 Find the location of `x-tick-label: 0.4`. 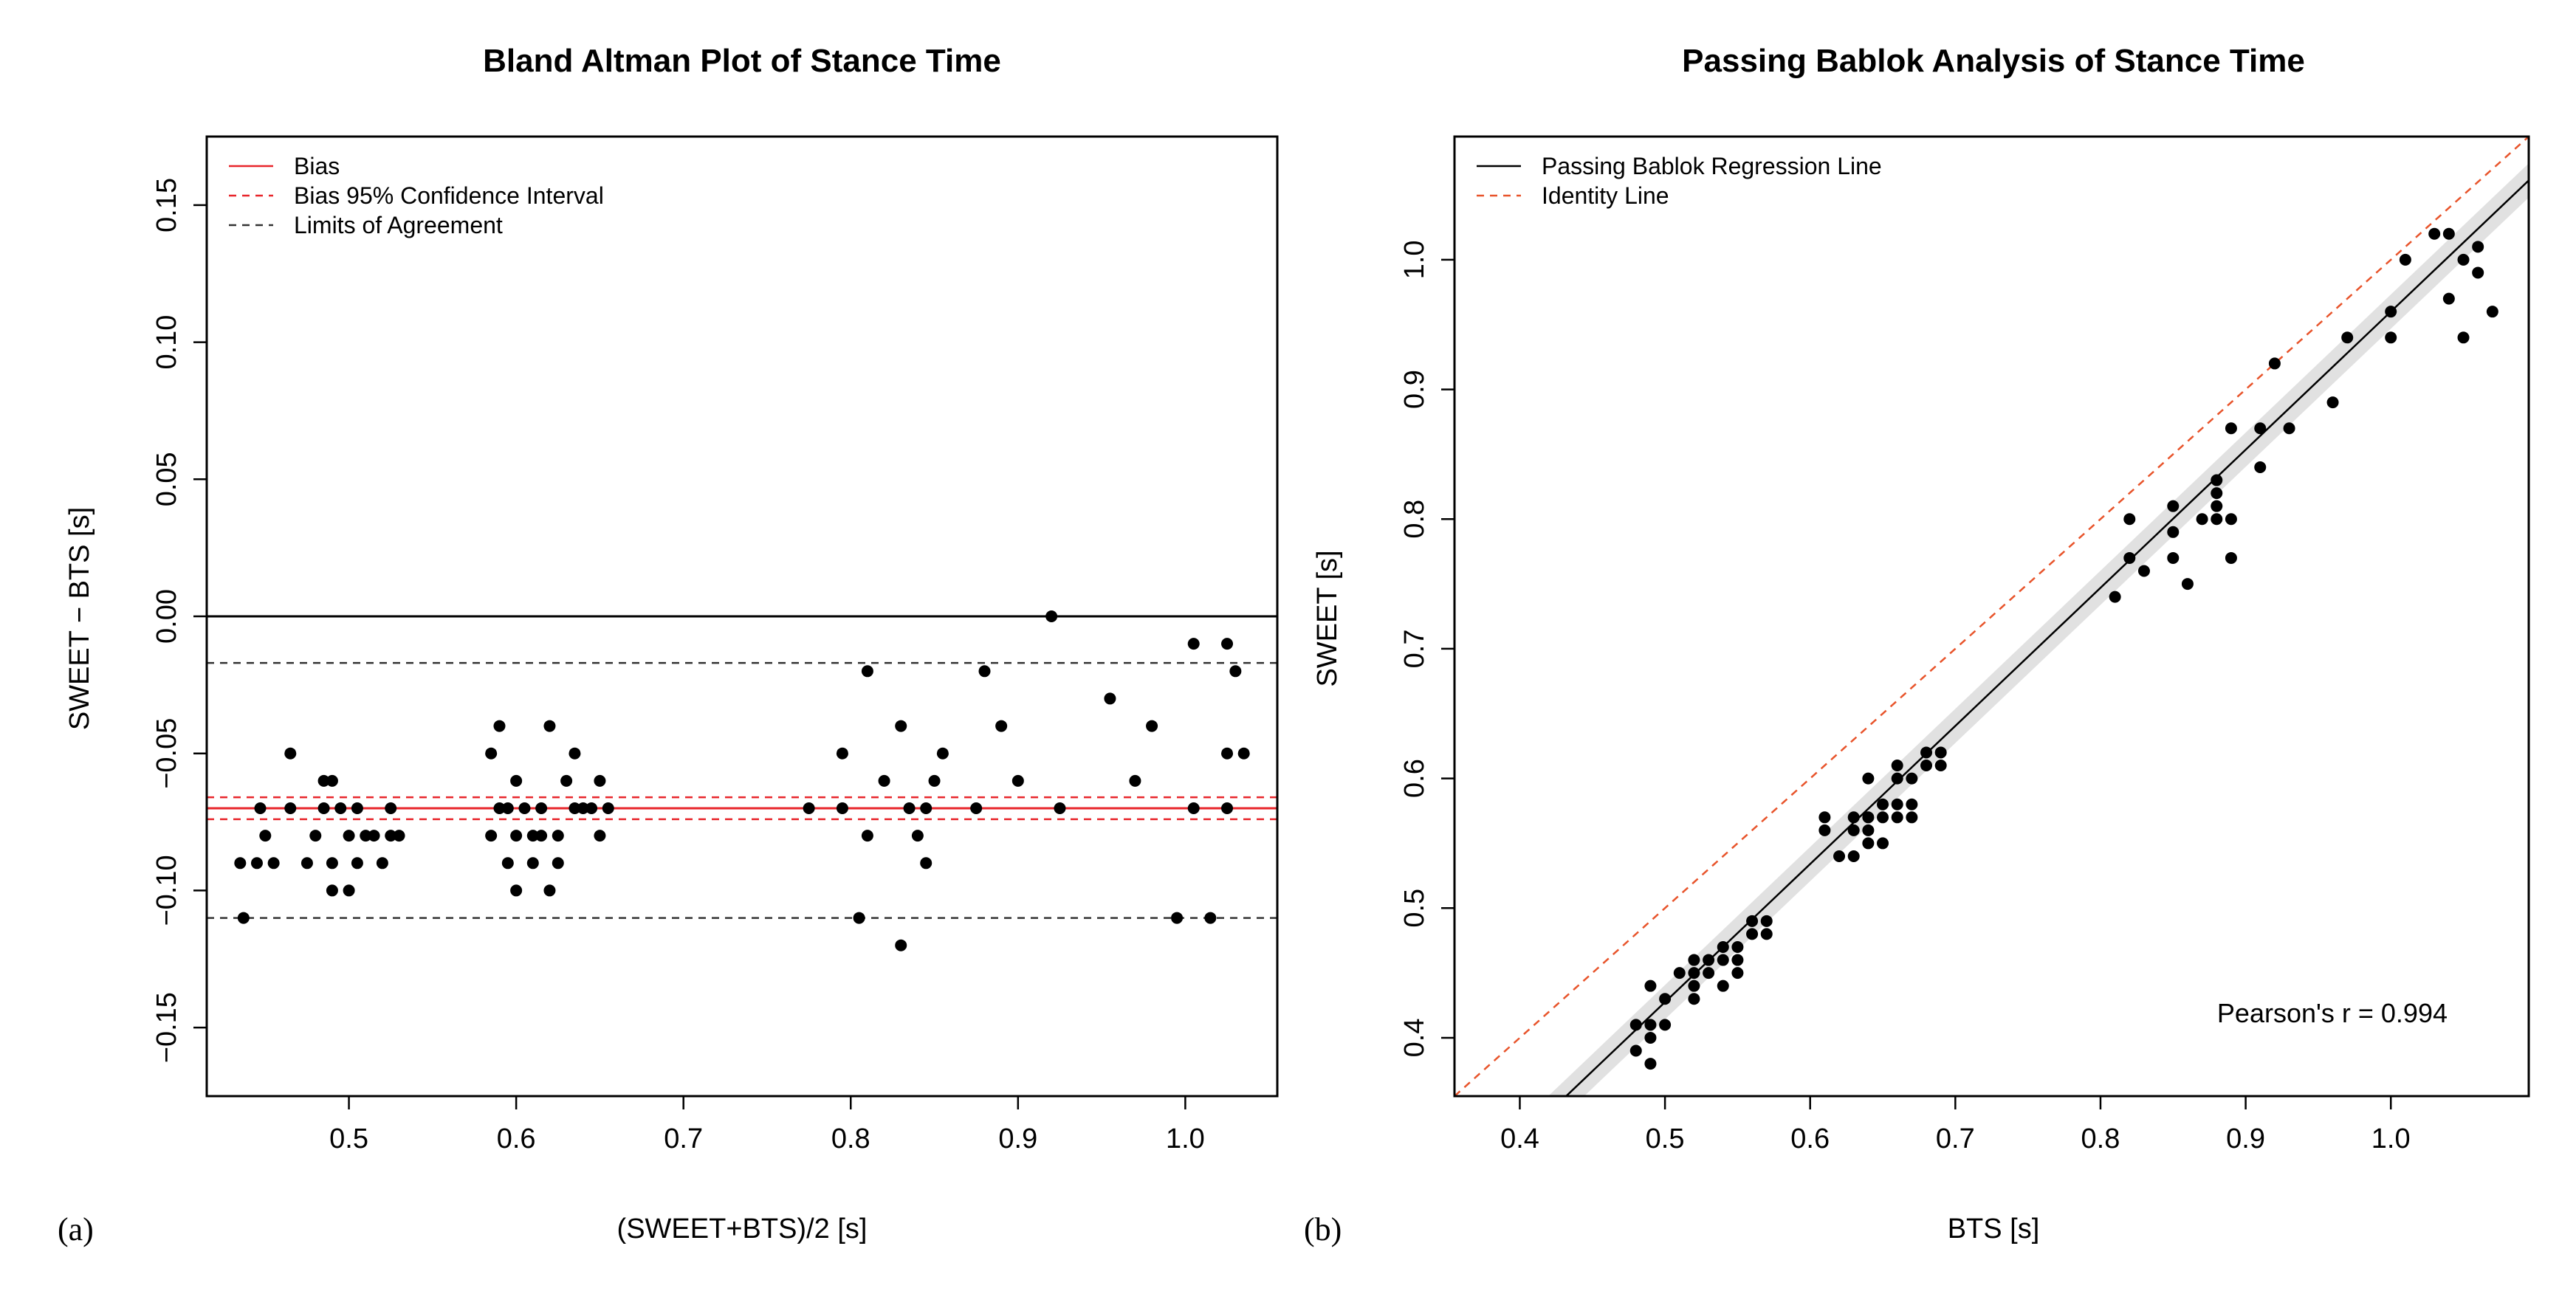

x-tick-label: 0.4 is located at coordinates (1520, 1138).